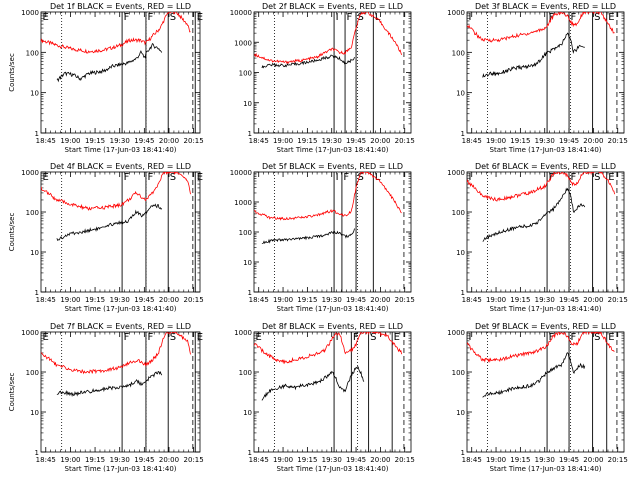  What do you see at coordinates (120, 6) in the screenshot?
I see `panel-title: Det 1f BLACK = Events, RED = LLD` at bounding box center [120, 6].